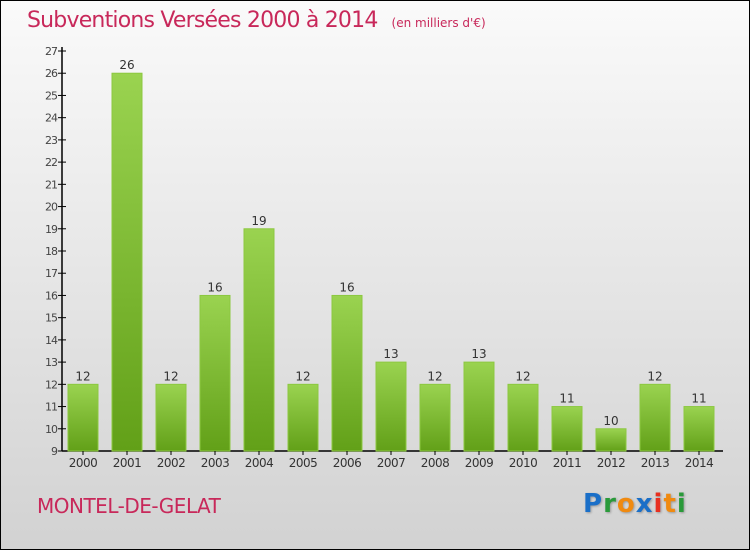 The height and width of the screenshot is (550, 750). Describe the element at coordinates (215, 373) in the screenshot. I see `bar-2003` at that location.